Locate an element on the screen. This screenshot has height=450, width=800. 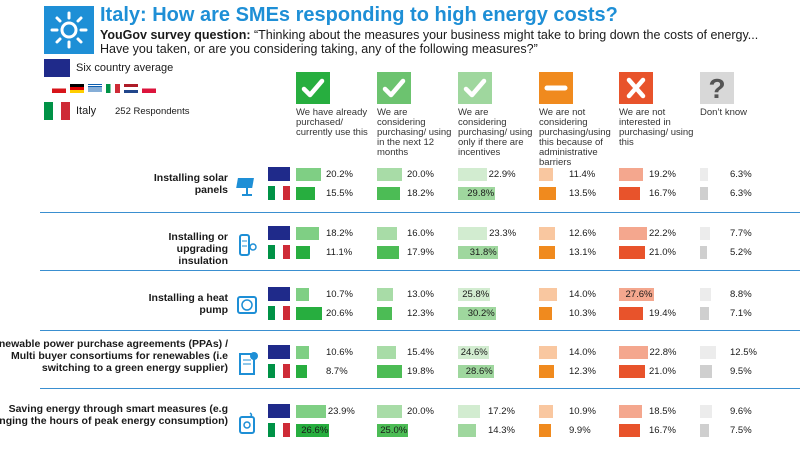
average-value-label: 14.0% is located at coordinates (582, 352).